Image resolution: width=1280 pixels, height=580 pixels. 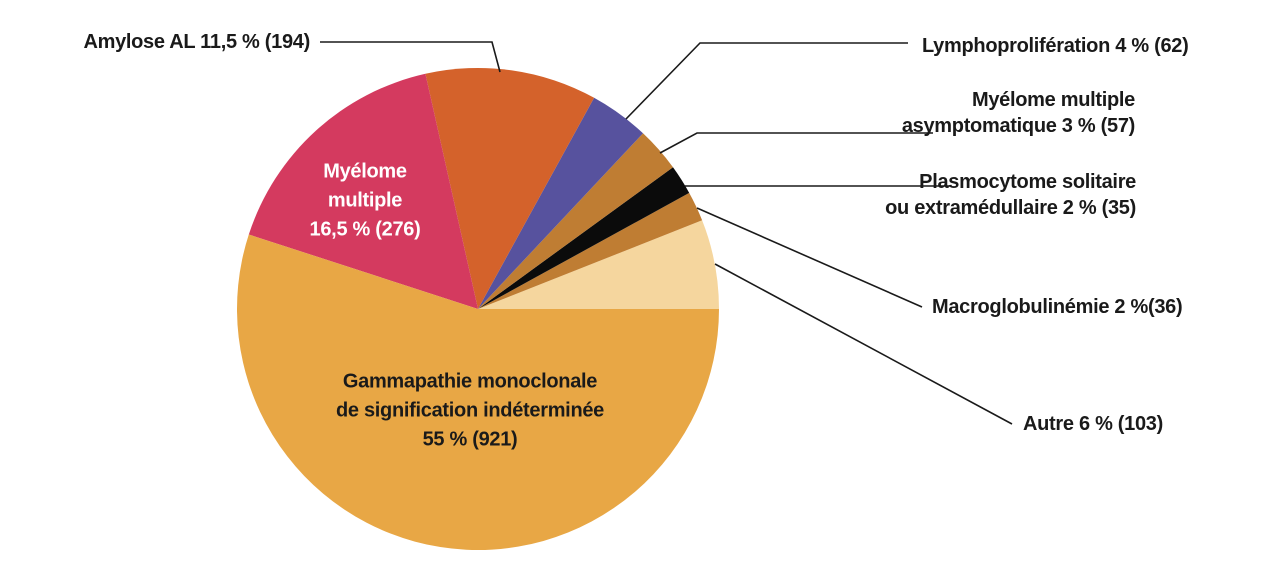 I want to click on callout-macroglobulinemie: Macroglobulinémie 2 %(36), so click(x=1057, y=307).